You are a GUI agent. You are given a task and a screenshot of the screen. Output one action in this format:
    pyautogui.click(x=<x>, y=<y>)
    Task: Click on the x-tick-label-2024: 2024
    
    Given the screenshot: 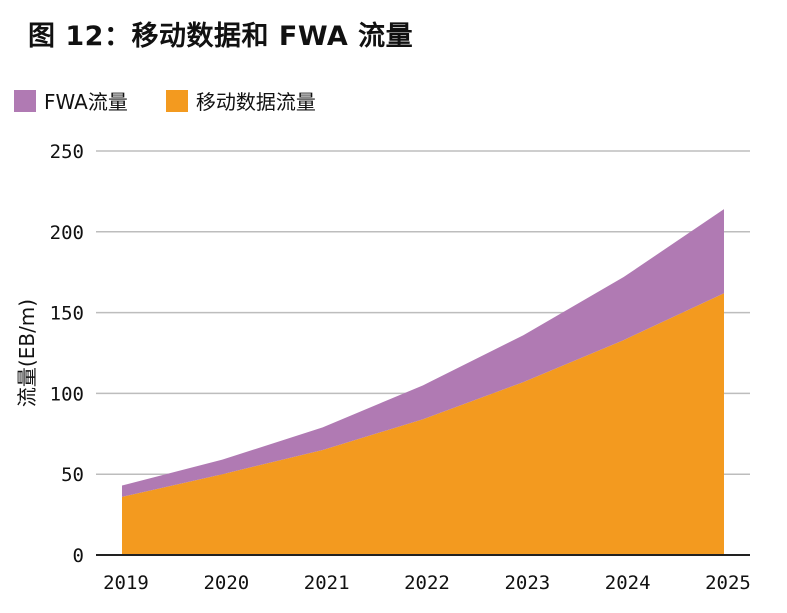 What is the action you would take?
    pyautogui.click(x=628, y=583)
    